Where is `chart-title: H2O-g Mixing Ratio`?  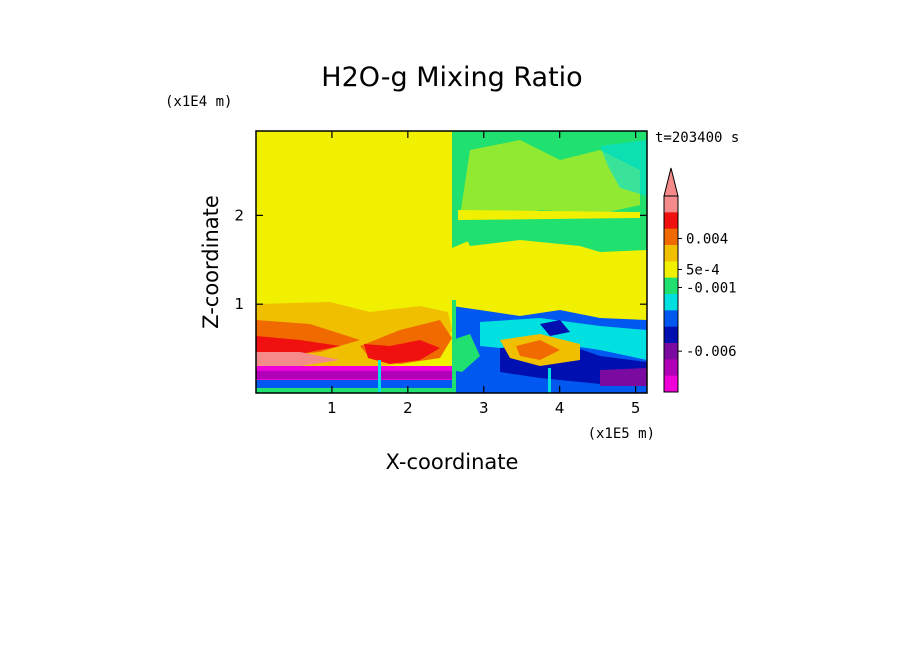 chart-title: H2O-g Mixing Ratio is located at coordinates (451, 77).